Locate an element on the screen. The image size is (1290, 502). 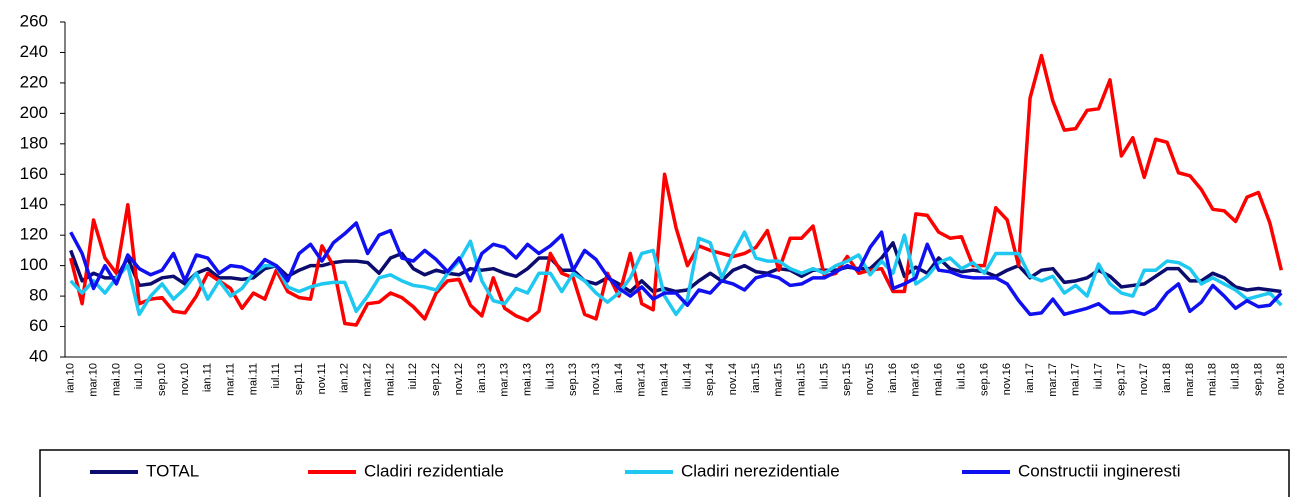
y-tick-label: 240 is located at coordinates (34, 51).